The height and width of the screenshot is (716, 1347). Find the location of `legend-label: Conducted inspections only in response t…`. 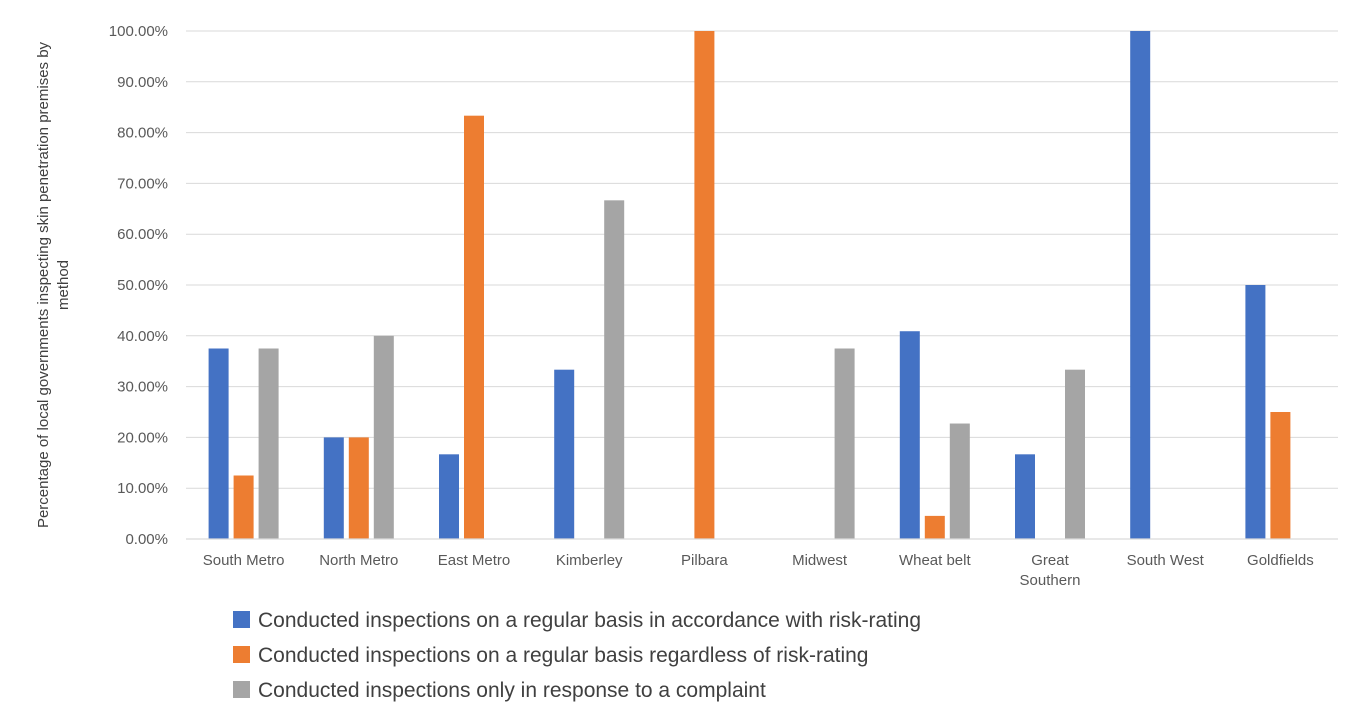

legend-label: Conducted inspections only in response t… is located at coordinates (512, 690).